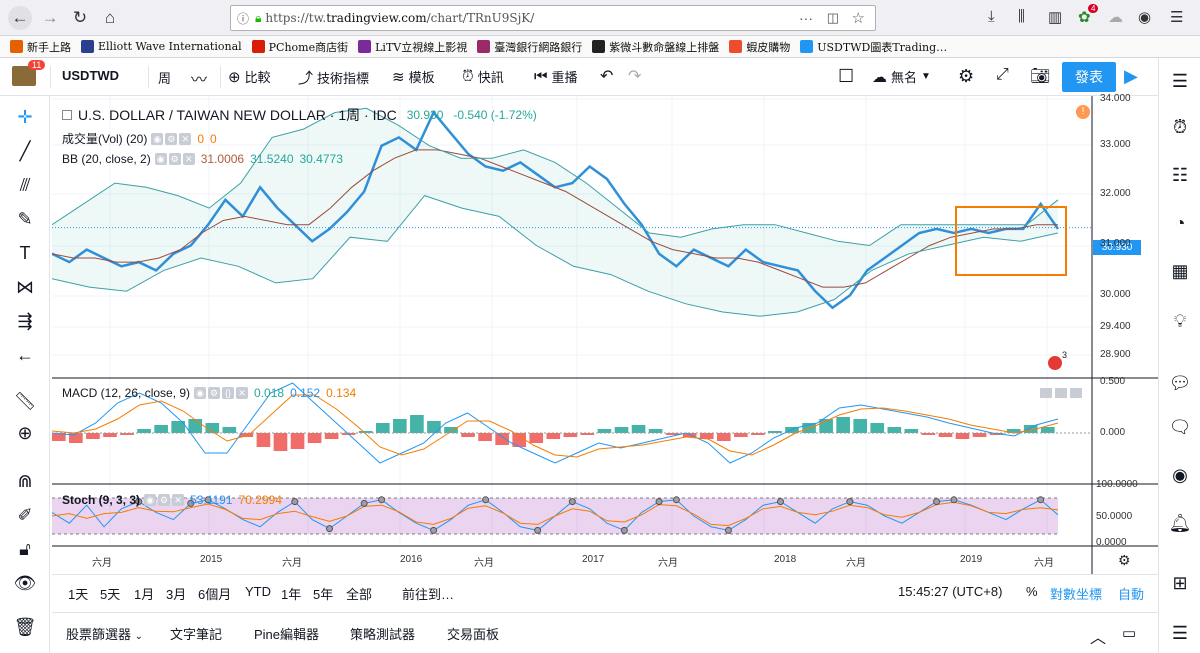 The height and width of the screenshot is (653, 1200). Describe the element at coordinates (25, 252) in the screenshot. I see `text-icon: T` at that location.